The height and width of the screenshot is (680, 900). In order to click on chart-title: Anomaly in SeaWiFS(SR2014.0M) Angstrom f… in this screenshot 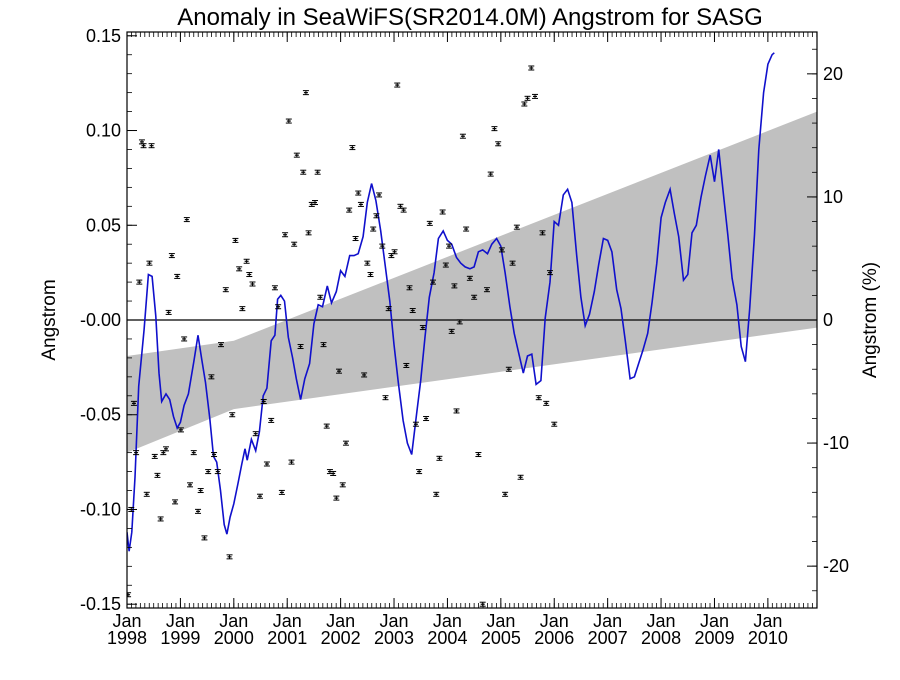, I will do `click(470, 17)`.